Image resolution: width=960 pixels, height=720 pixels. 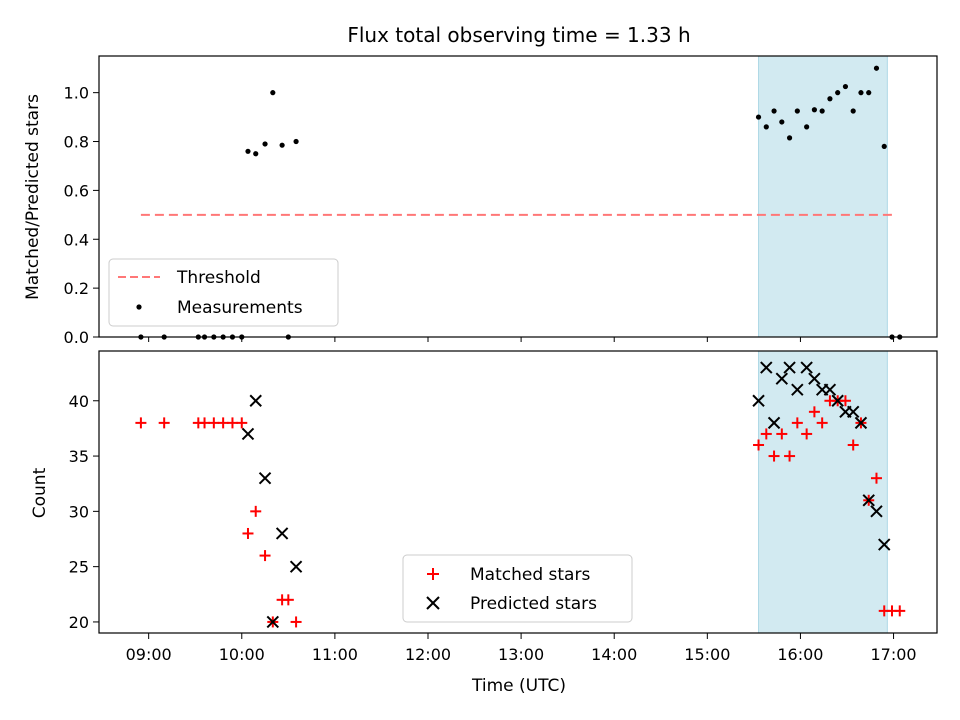 I want to click on x-tick-label: 09:00, so click(x=149, y=654).